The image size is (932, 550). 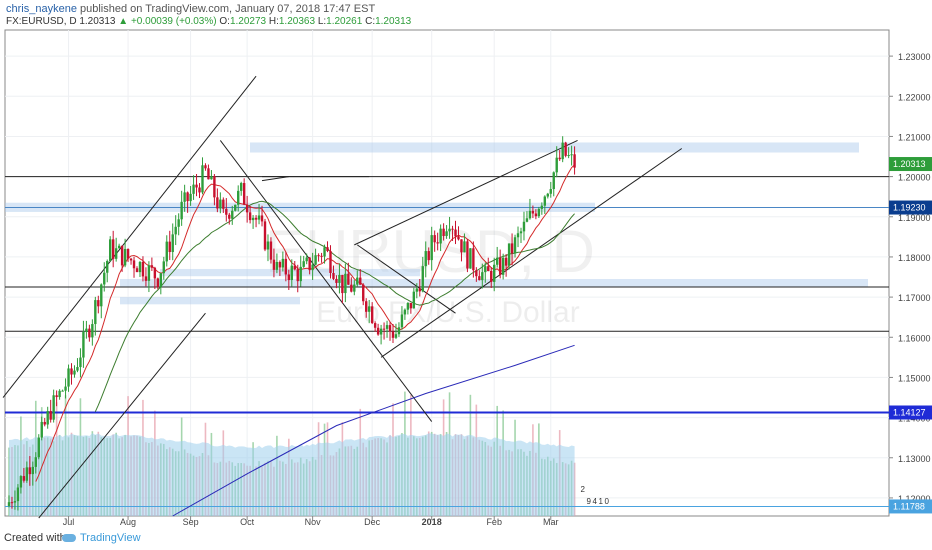 I want to click on x-tick-label: Feb, so click(x=494, y=522).